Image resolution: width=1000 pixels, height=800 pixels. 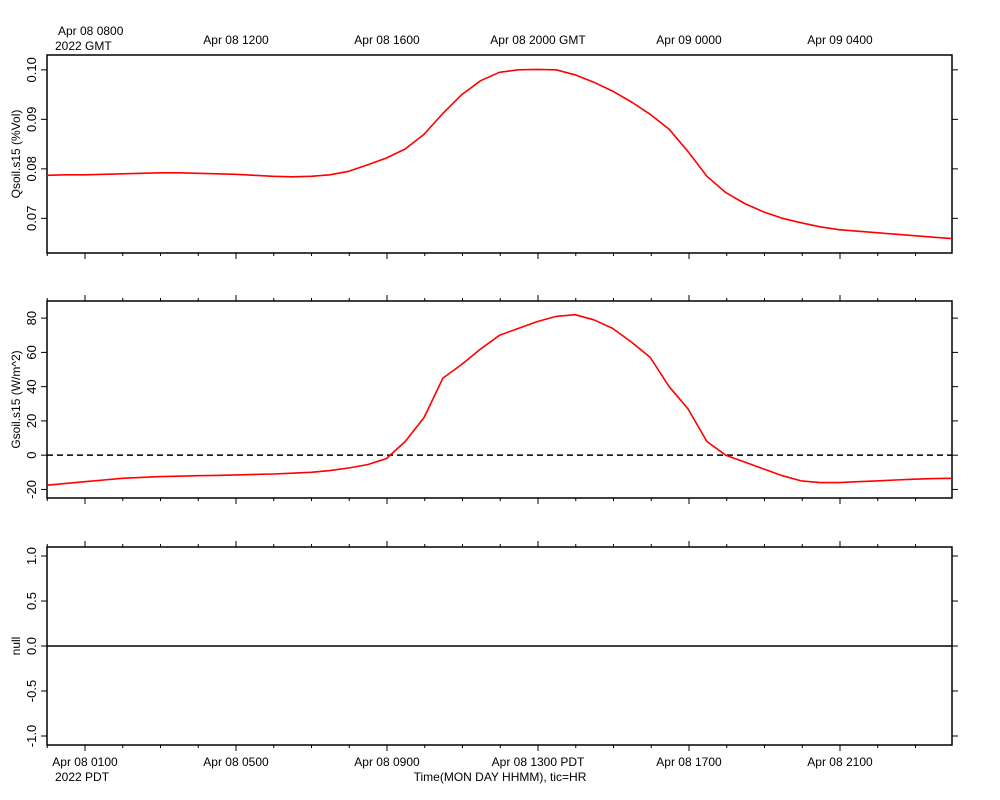 What do you see at coordinates (31, 352) in the screenshot?
I see `y-tick-label: 60` at bounding box center [31, 352].